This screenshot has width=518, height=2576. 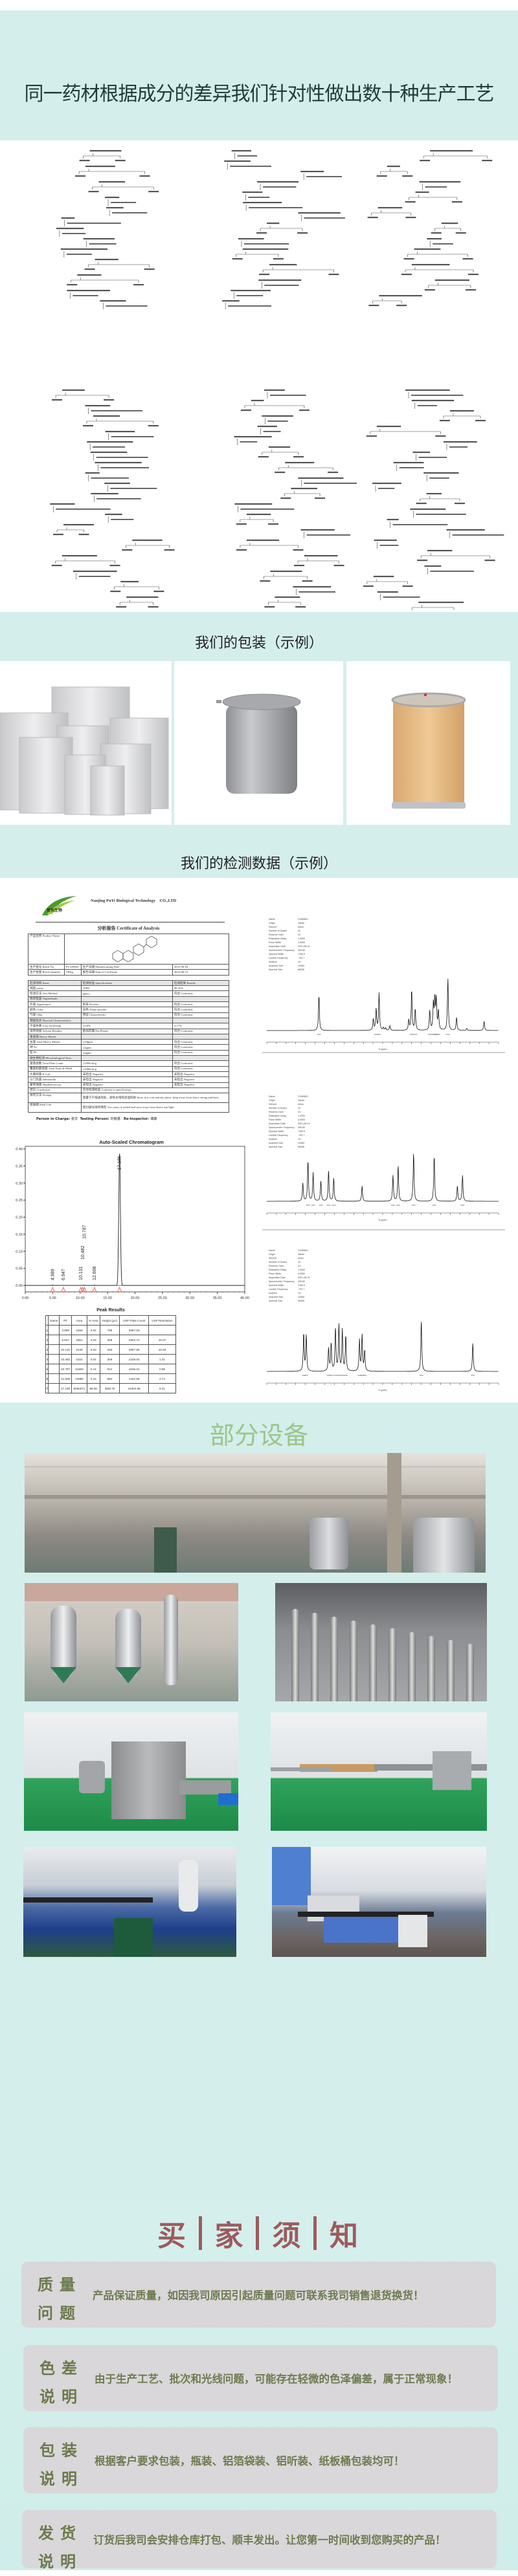 I want to click on nmr-param-row: Spectral Size 65536, so click(x=289, y=970).